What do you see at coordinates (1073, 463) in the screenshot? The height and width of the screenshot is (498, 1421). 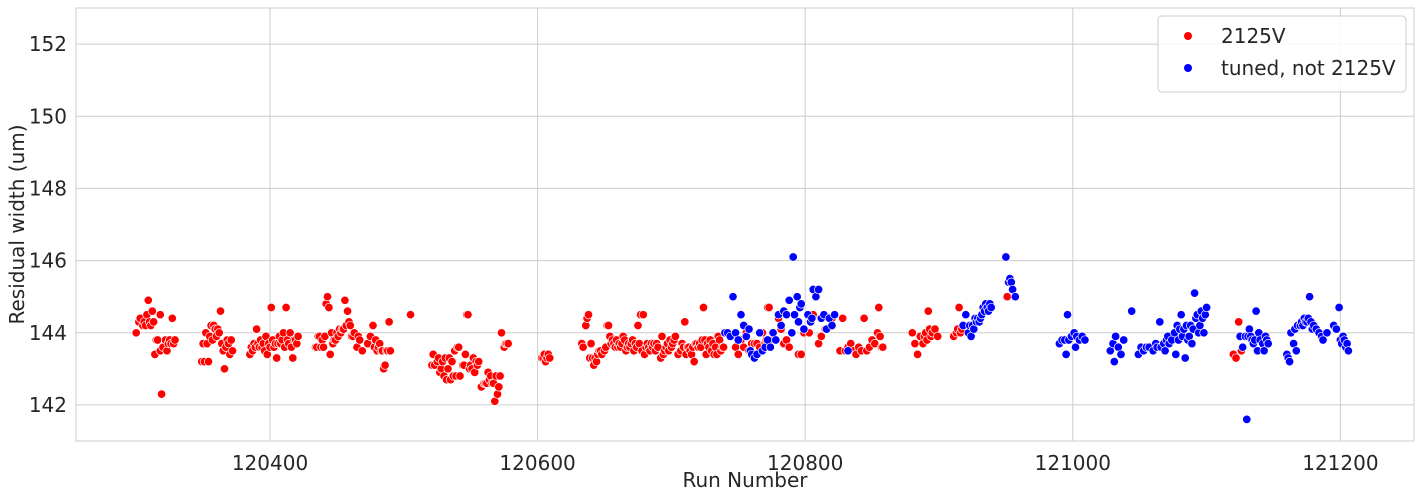 I see `x-tick-label: 121000` at bounding box center [1073, 463].